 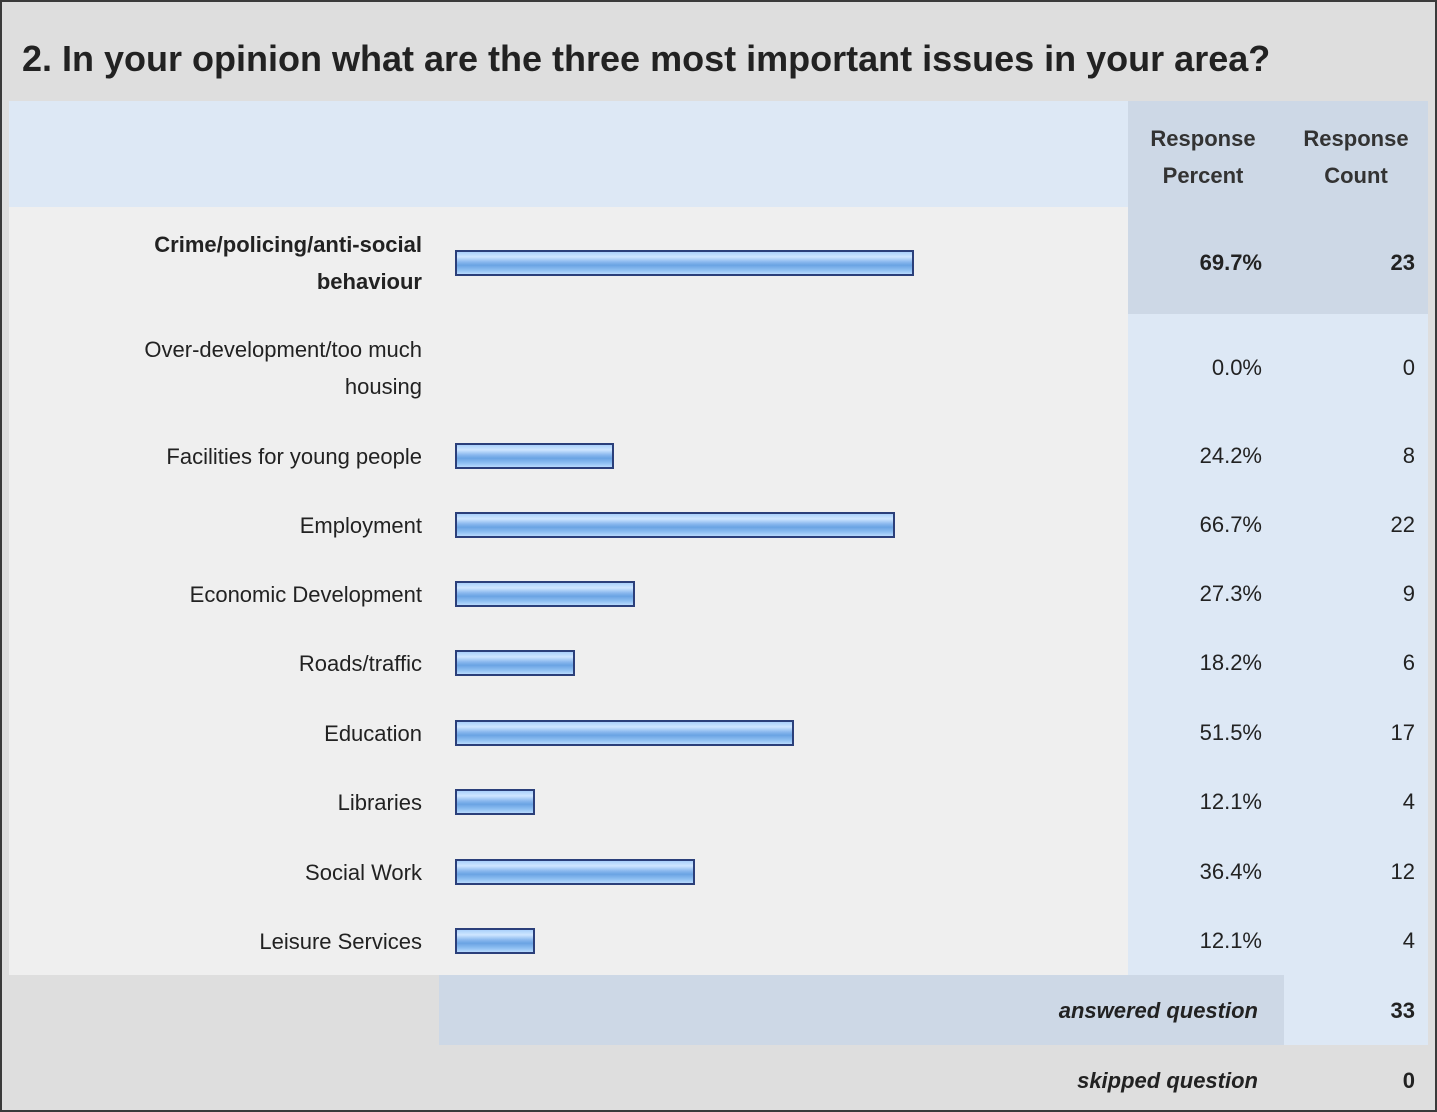 What do you see at coordinates (1356, 138) in the screenshot?
I see `header-count-line1: Response` at bounding box center [1356, 138].